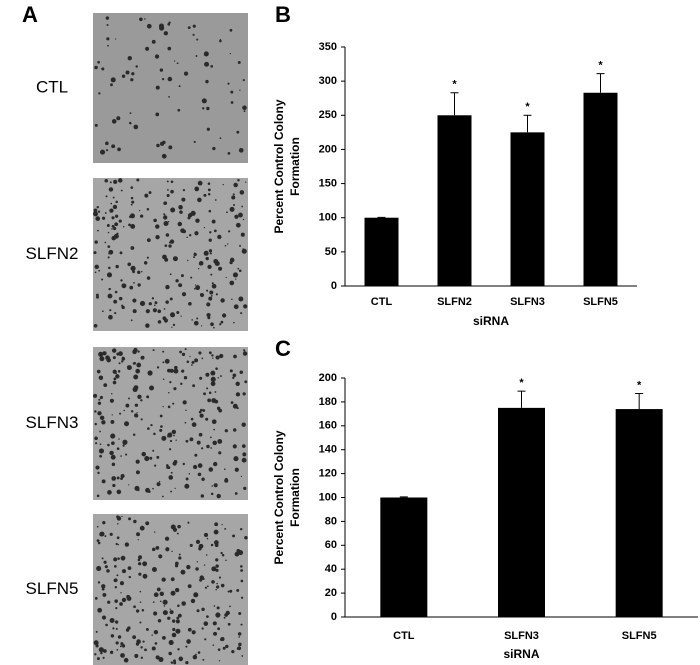 This screenshot has height=665, width=700. Describe the element at coordinates (331, 593) in the screenshot. I see `y-tick-label: 20` at that location.